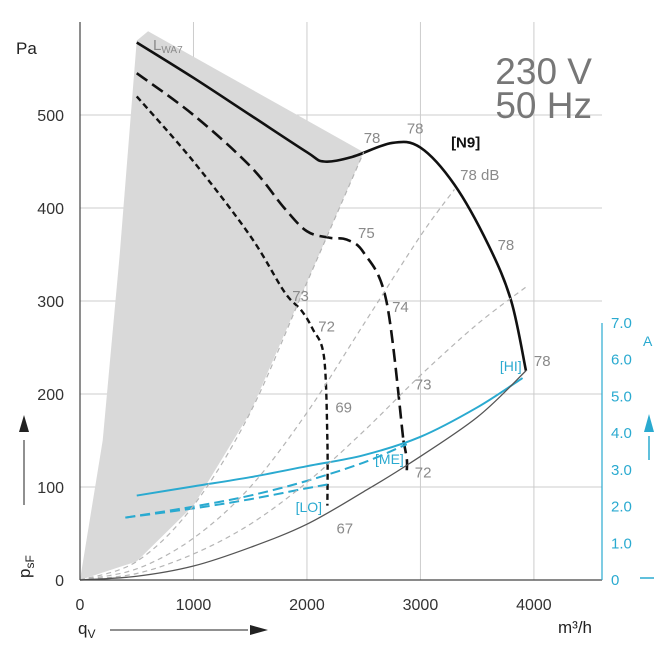 The width and height of the screenshot is (663, 650). I want to click on y-axis-bottom-label: psF, so click(26, 566).